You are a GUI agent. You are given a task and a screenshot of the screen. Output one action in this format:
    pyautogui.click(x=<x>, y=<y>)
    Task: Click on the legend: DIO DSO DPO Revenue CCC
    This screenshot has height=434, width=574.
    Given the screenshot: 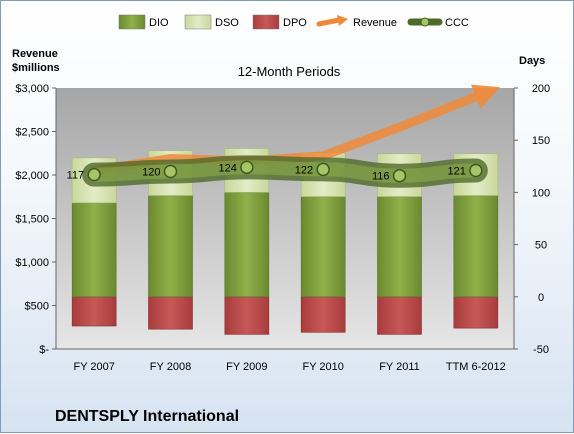 What is the action you would take?
    pyautogui.click(x=294, y=22)
    